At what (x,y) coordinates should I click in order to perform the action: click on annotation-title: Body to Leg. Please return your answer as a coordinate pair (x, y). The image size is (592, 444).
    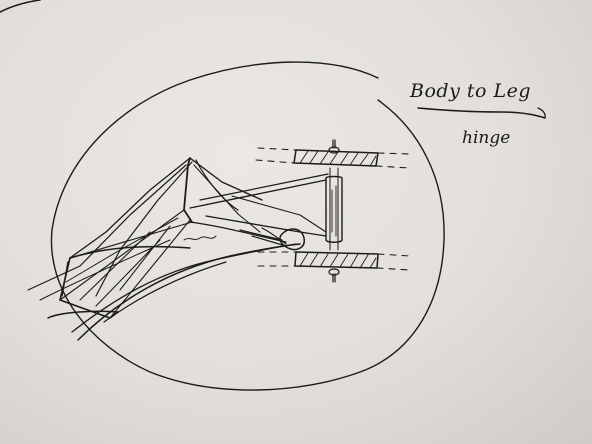
    Looking at the image, I should click on (470, 91).